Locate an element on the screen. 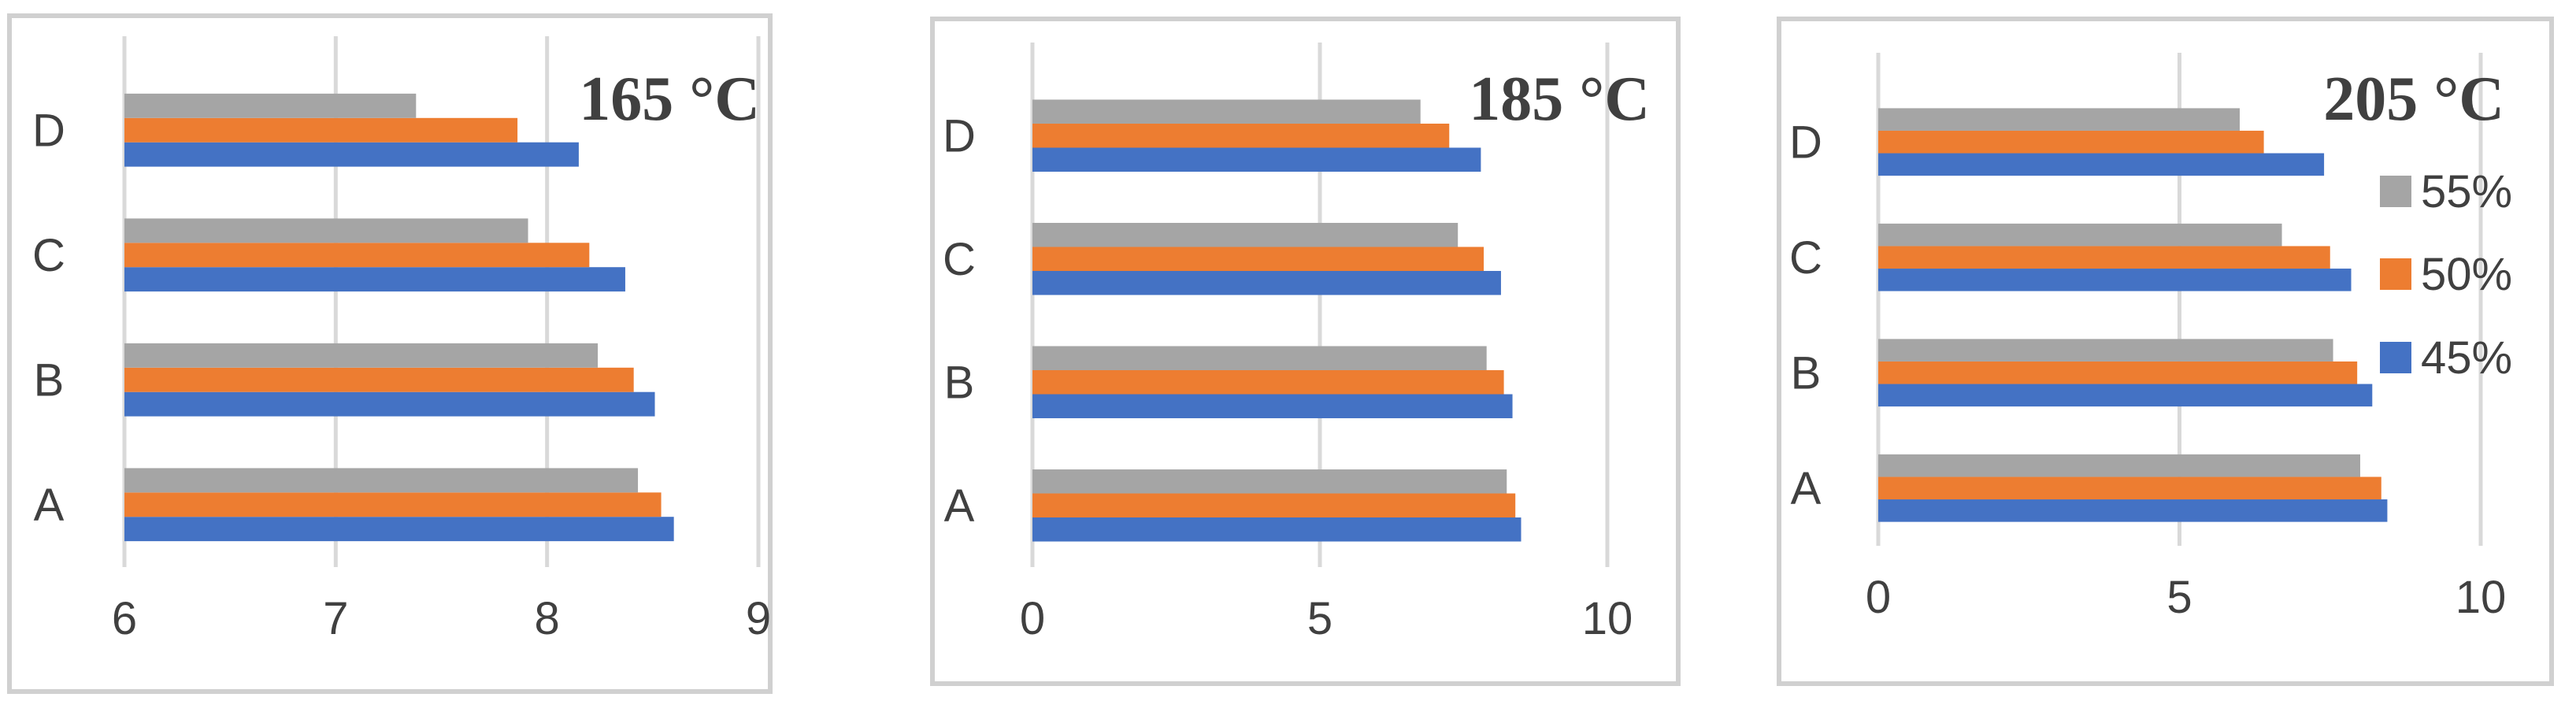 The image size is (2576, 712). panel-title: 185 °C is located at coordinates (1559, 99).